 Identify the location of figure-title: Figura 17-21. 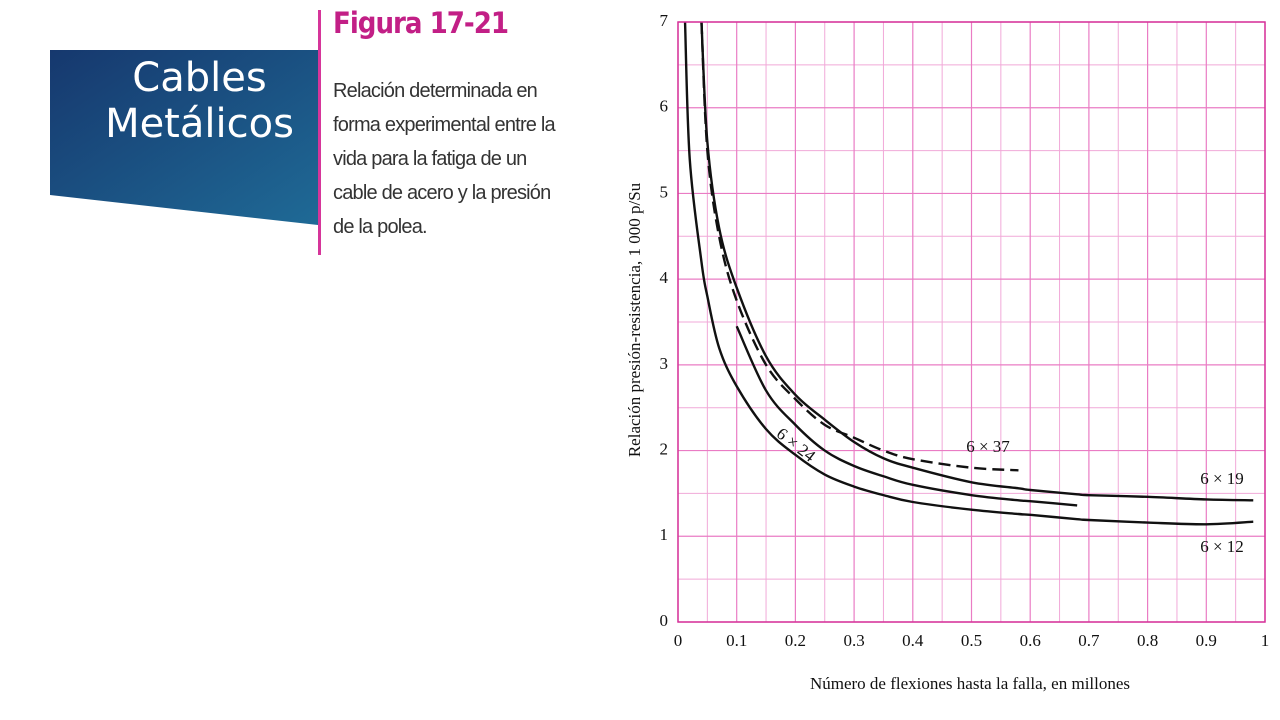
(421, 23).